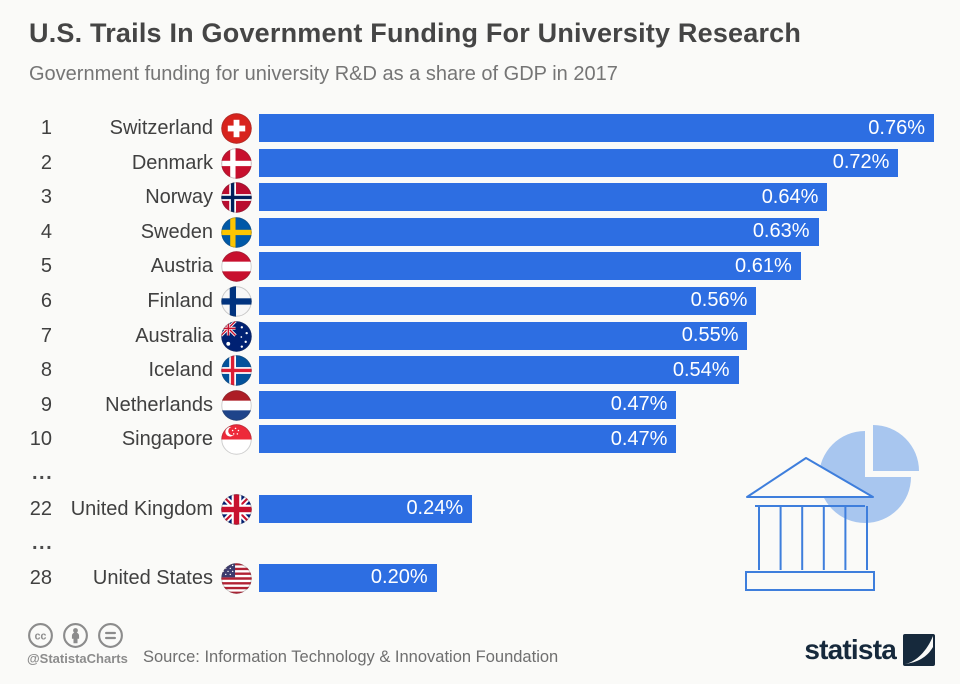 The width and height of the screenshot is (960, 684). Describe the element at coordinates (236, 336) in the screenshot. I see `australia-flag-icon` at that location.